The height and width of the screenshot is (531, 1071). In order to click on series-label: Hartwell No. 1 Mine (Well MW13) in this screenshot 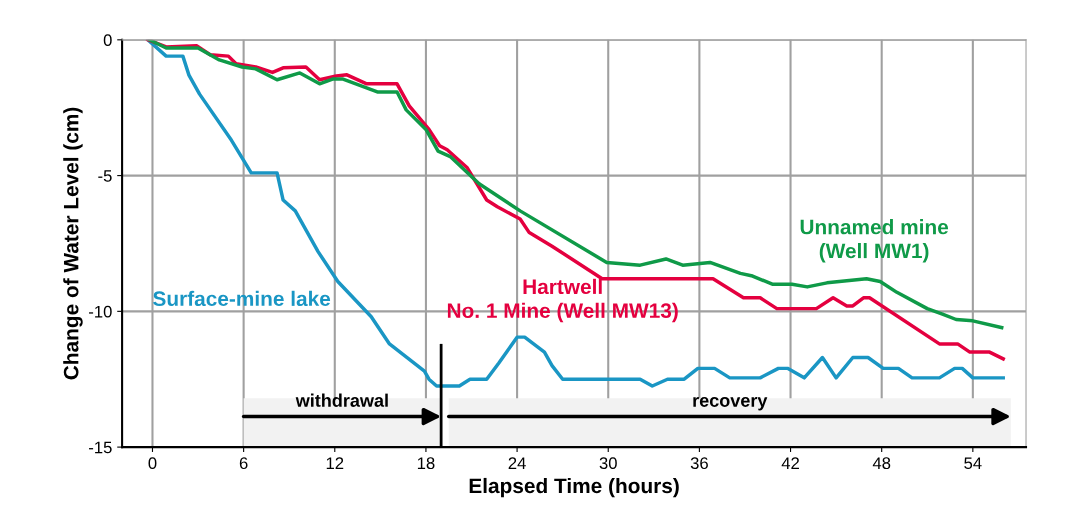, I will do `click(562, 300)`.